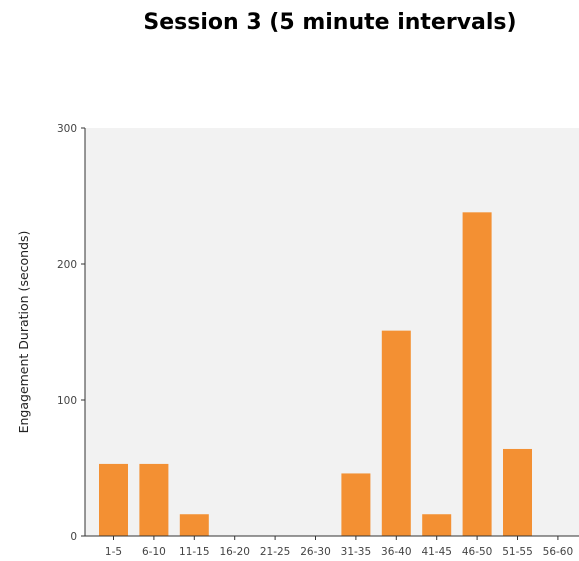 The image size is (579, 561). I want to click on x-tick-label: 1-5, so click(113, 552).